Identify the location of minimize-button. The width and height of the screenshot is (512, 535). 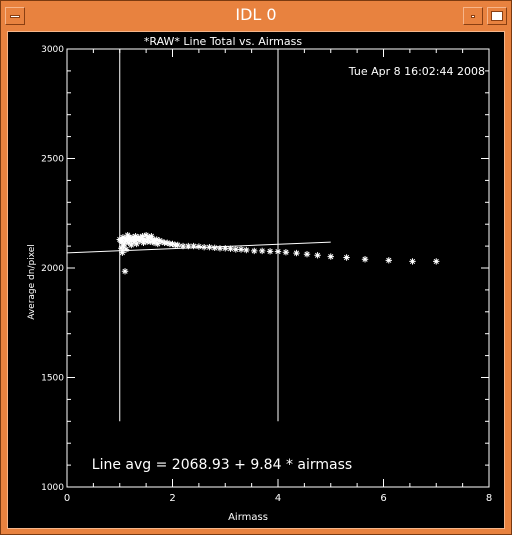
(473, 16).